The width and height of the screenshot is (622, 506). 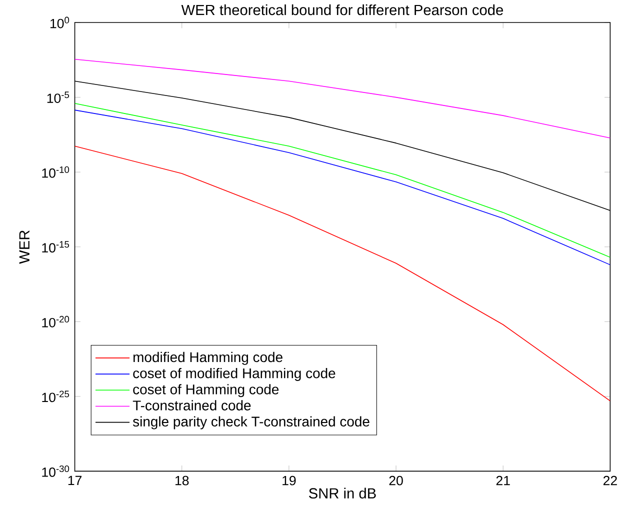 I want to click on x-tick-label: 22, so click(x=610, y=481).